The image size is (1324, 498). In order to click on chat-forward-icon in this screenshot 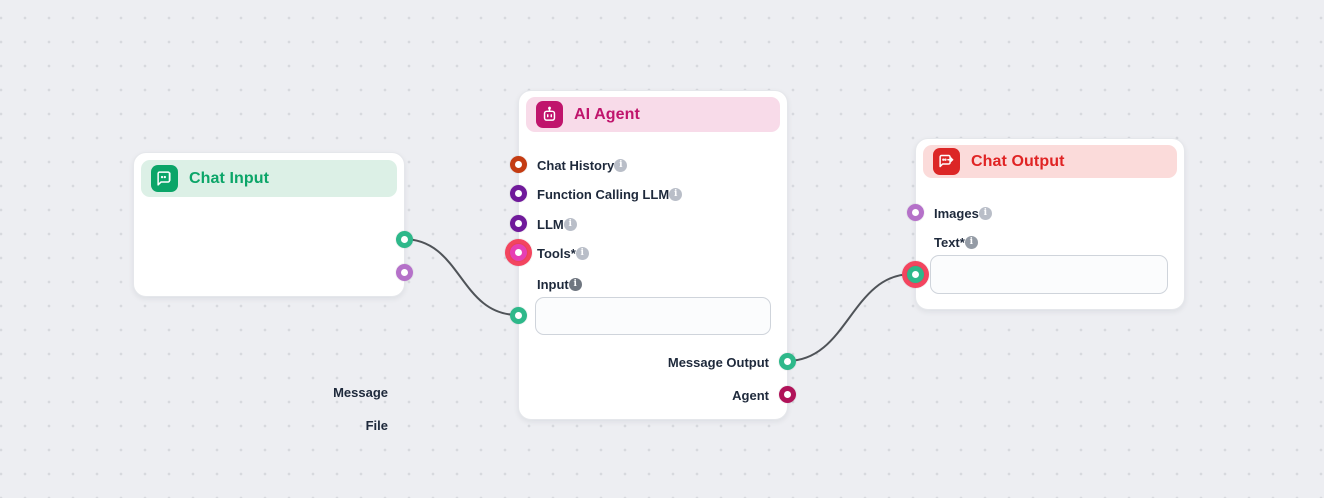, I will do `click(946, 161)`.